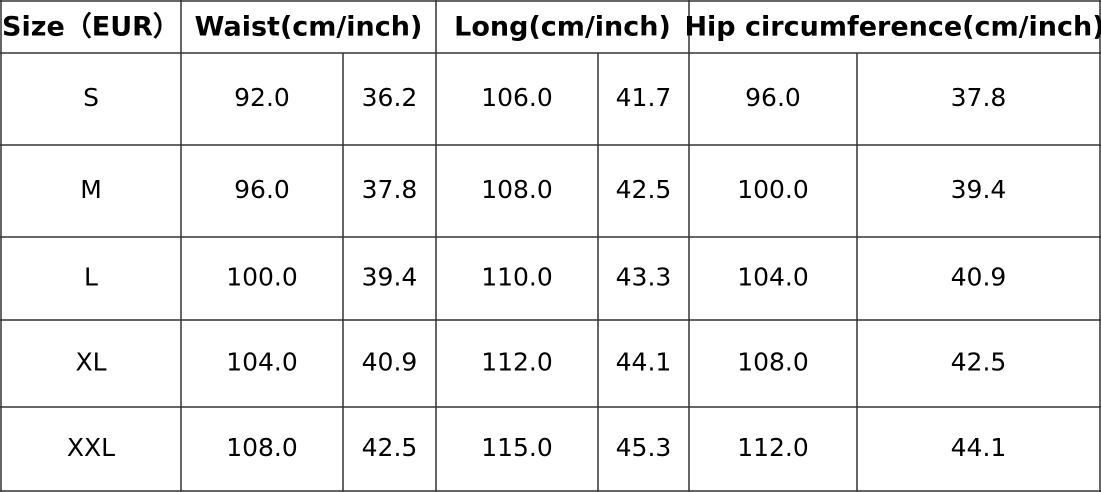  What do you see at coordinates (644, 97) in the screenshot?
I see `table-cell: 41.7` at bounding box center [644, 97].